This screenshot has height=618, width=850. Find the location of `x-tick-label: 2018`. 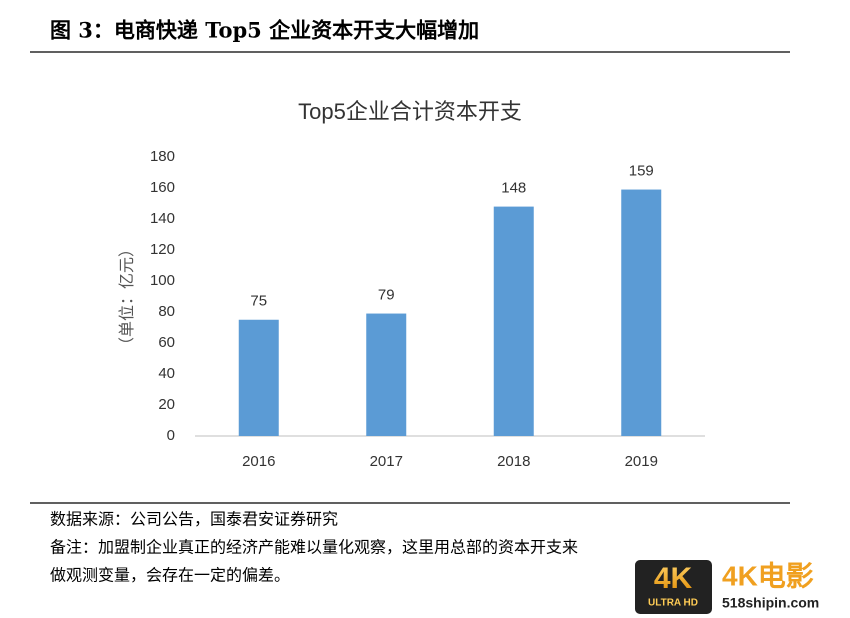

x-tick-label: 2018 is located at coordinates (513, 461).